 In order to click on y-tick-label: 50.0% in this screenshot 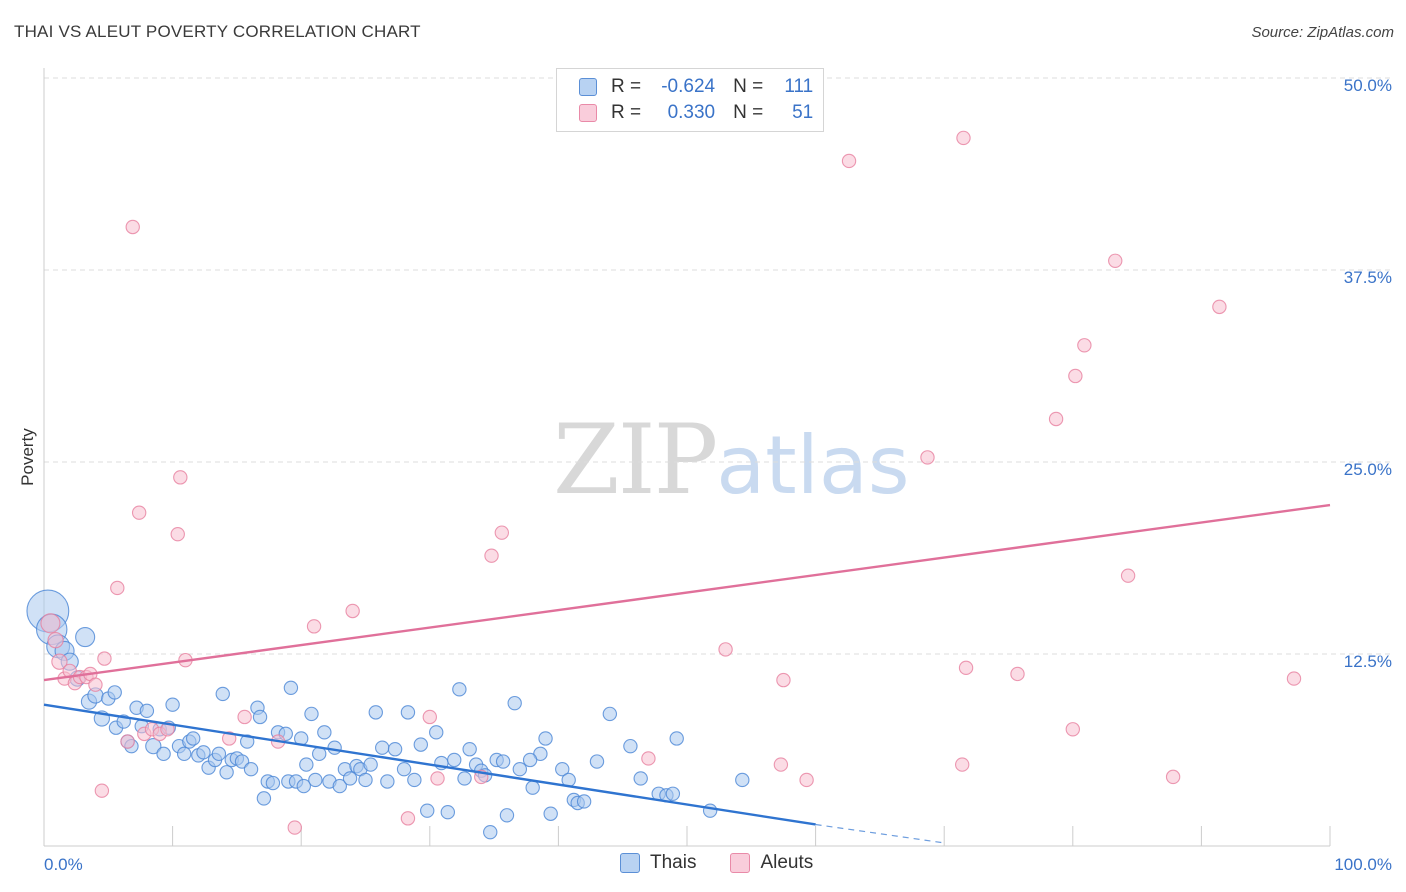, I will do `click(1368, 85)`.